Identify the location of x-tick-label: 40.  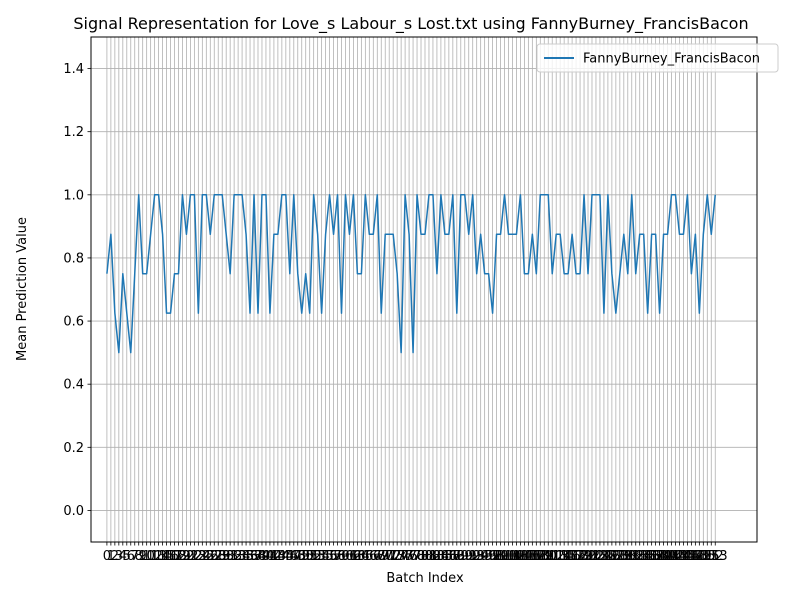
(266, 556).